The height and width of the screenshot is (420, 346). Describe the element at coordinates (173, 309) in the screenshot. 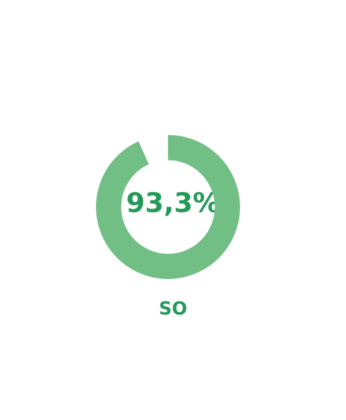

I see `slice-label: SO` at that location.